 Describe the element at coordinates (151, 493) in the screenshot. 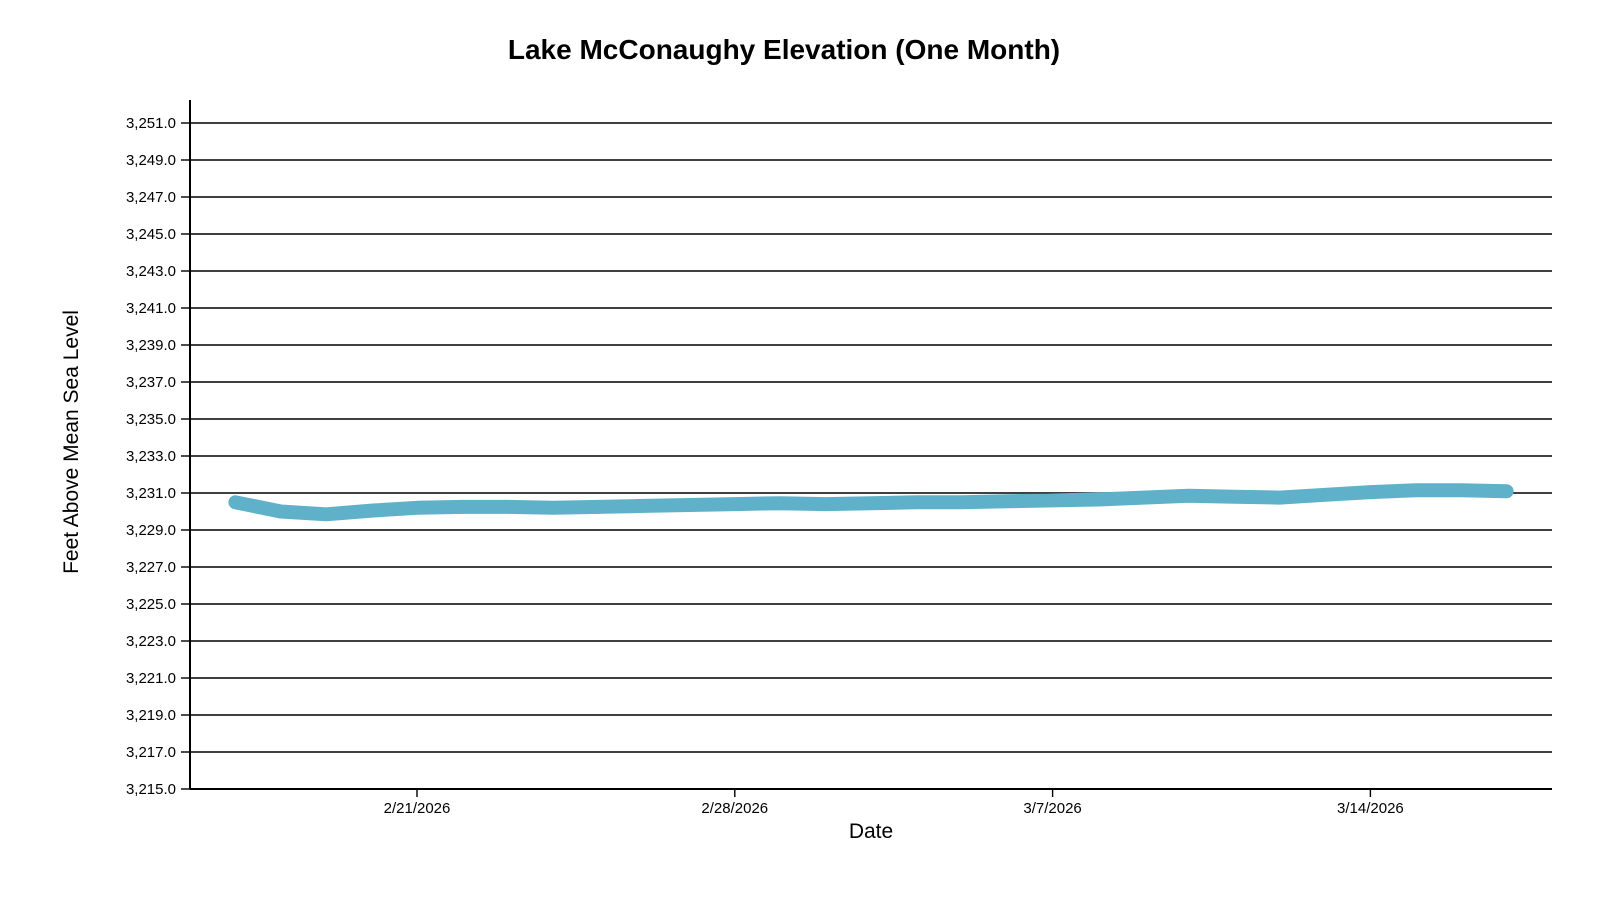

I see `y-tick-label: 3,231.0` at that location.